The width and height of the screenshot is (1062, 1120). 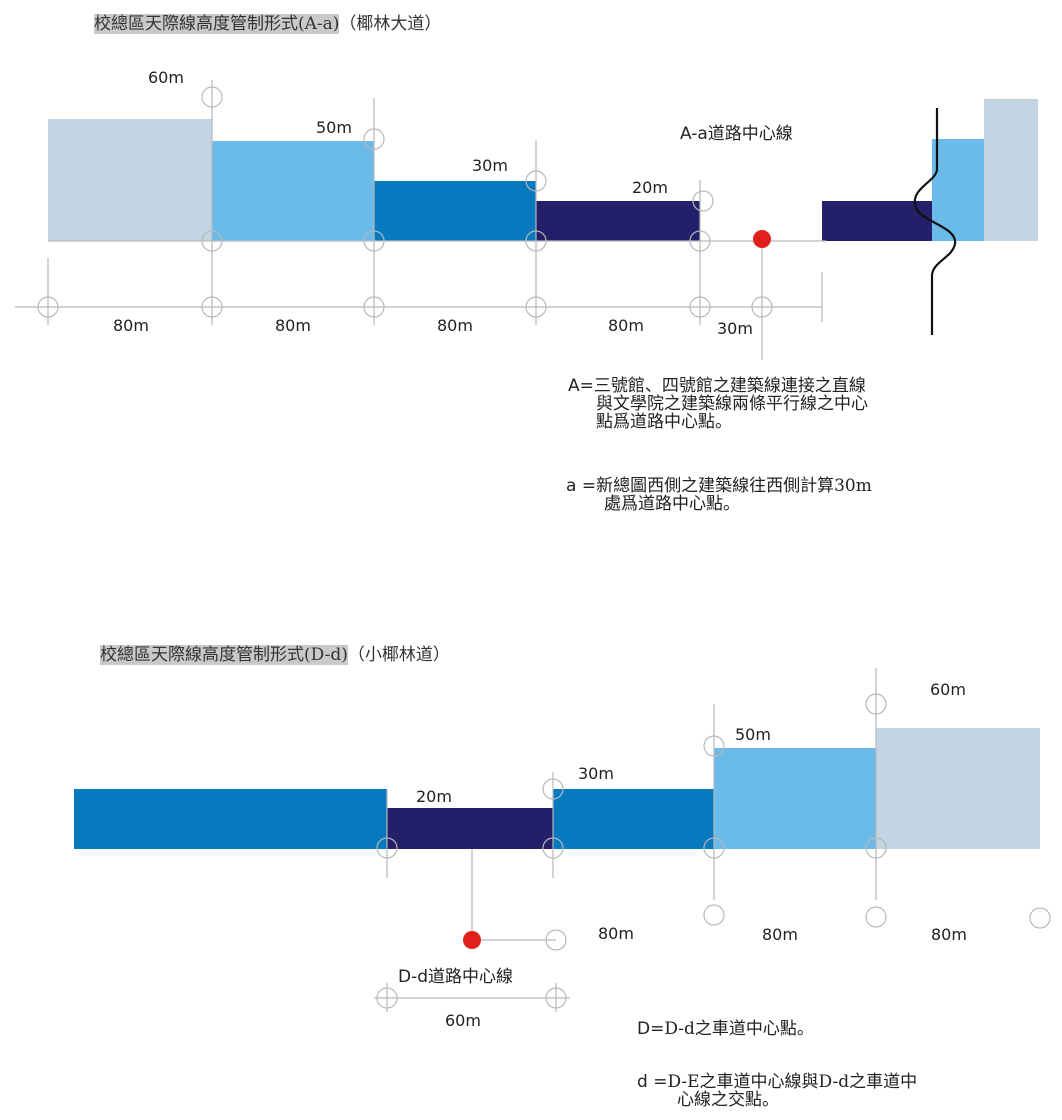 What do you see at coordinates (958, 190) in the screenshot?
I see `zone-a-east-50m` at bounding box center [958, 190].